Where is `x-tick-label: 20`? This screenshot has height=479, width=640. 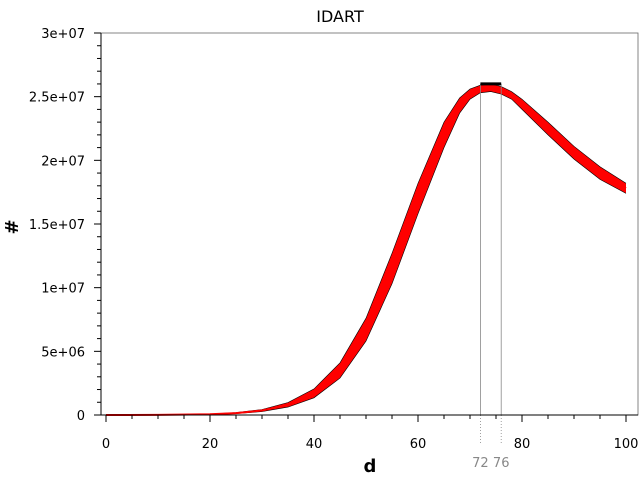 x-tick-label: 20 is located at coordinates (210, 444).